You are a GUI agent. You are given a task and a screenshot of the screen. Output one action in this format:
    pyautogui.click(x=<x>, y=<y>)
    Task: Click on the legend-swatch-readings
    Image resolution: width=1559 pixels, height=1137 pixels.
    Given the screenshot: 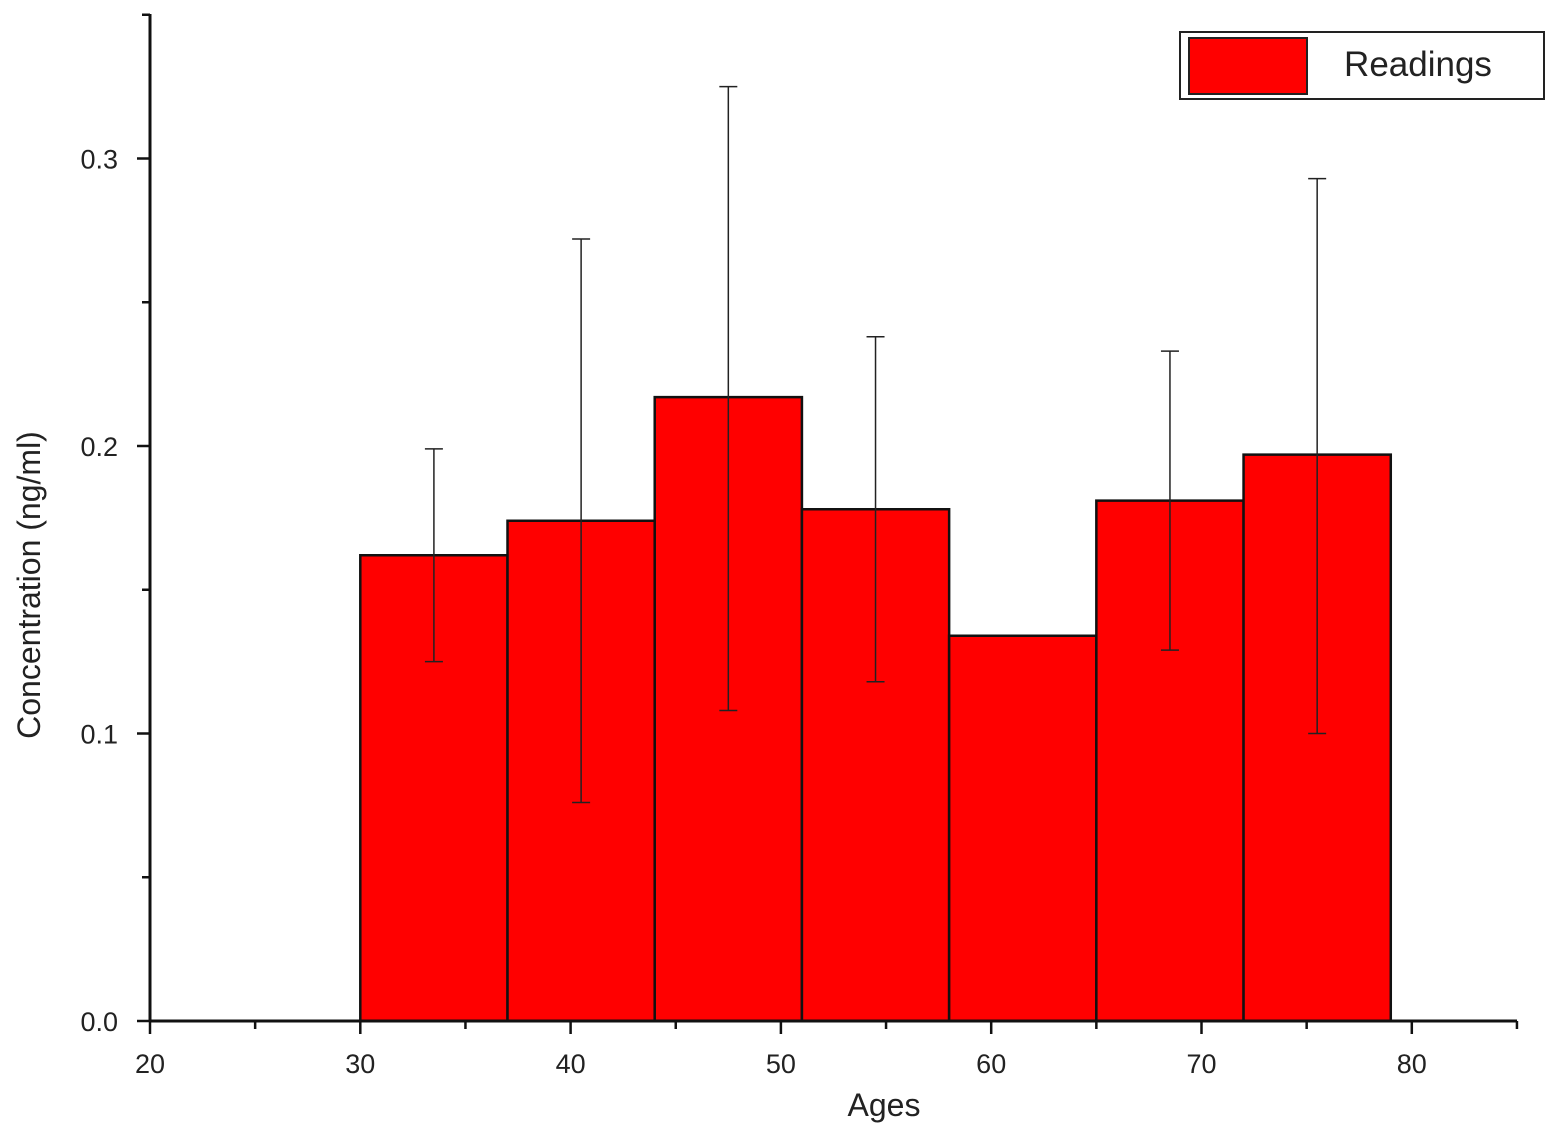 What is the action you would take?
    pyautogui.click(x=1248, y=66)
    